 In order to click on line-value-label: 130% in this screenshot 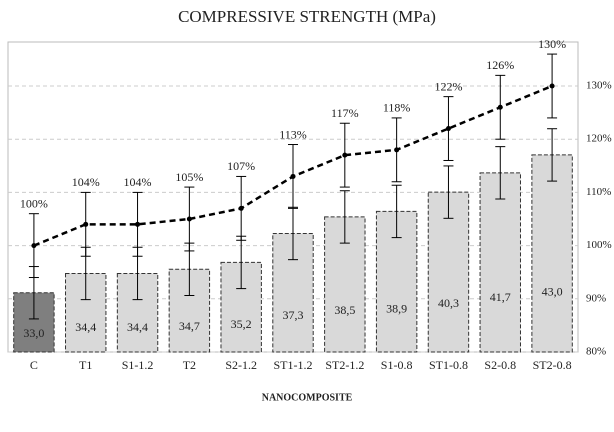, I will do `click(552, 44)`.